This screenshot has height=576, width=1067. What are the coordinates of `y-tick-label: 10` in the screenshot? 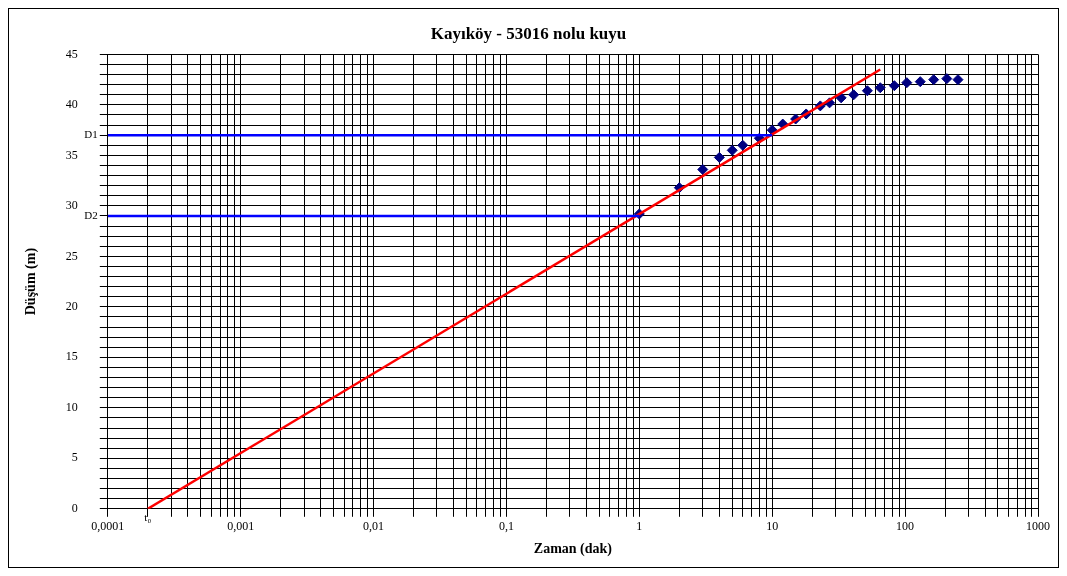 It's located at (71, 406).